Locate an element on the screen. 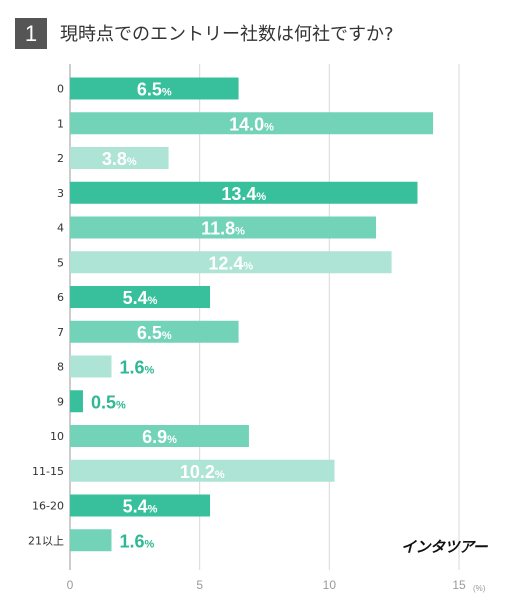  x-axis-unit: (%) is located at coordinates (479, 588).